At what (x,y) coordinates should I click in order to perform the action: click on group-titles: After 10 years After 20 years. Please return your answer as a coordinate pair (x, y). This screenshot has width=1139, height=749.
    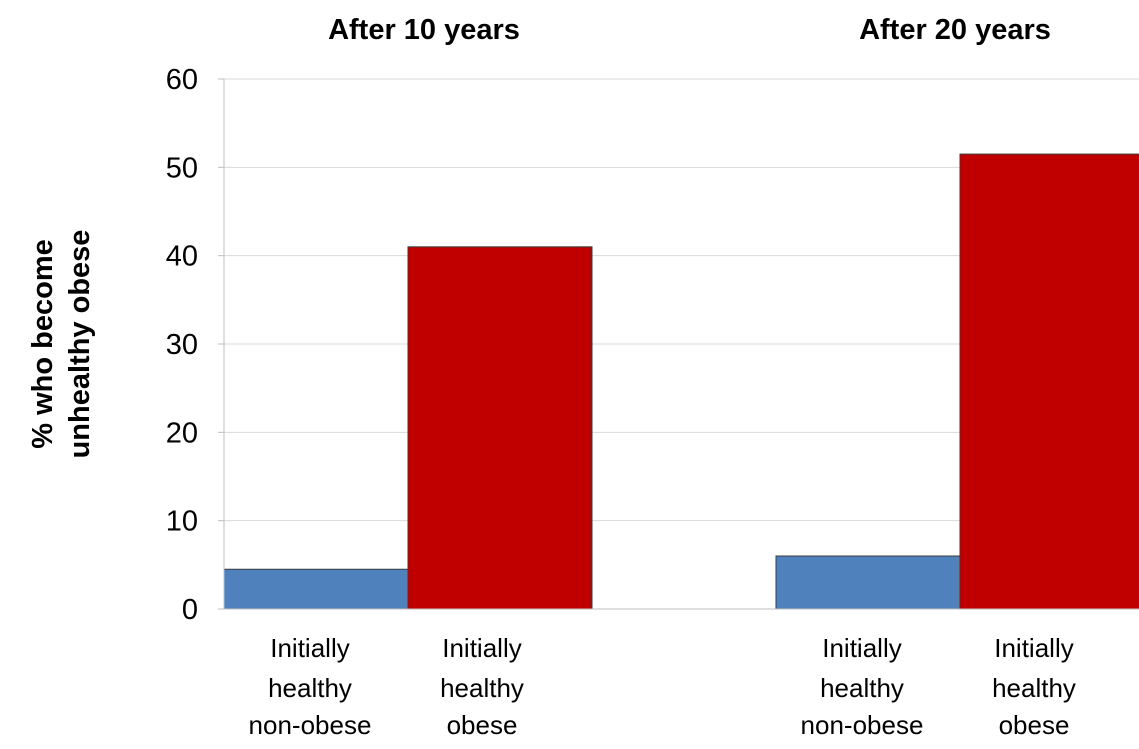
    Looking at the image, I should click on (689, 30).